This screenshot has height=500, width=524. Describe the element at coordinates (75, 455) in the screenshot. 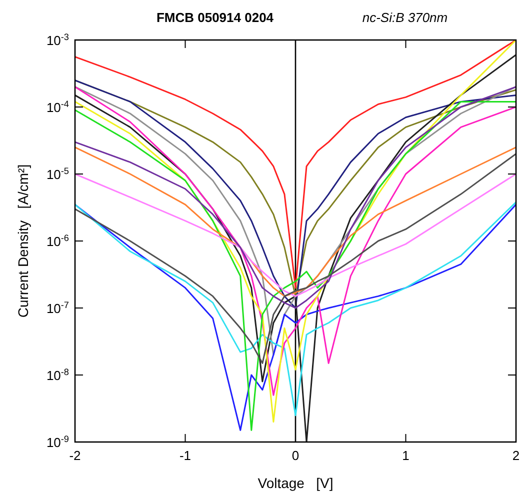

I see `x-tick-label: -2` at that location.